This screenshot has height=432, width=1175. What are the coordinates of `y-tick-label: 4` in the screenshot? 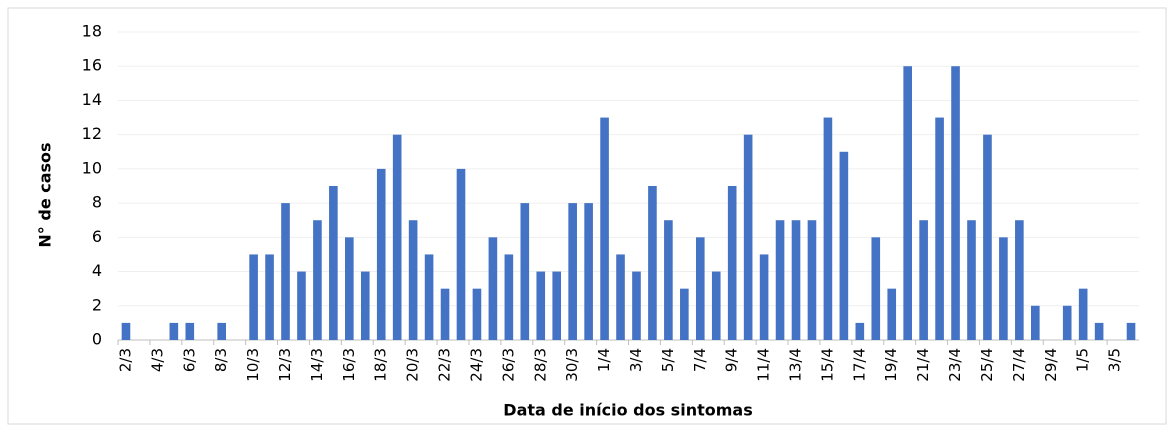 It's located at (97, 270).